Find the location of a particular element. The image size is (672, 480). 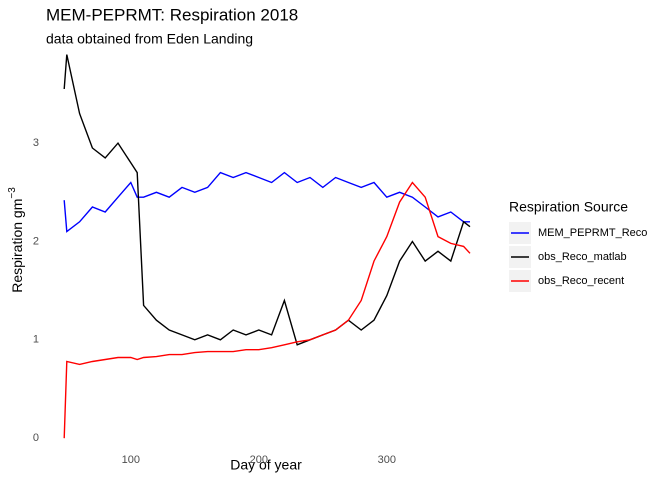

x-tick-label: 100 is located at coordinates (131, 460).